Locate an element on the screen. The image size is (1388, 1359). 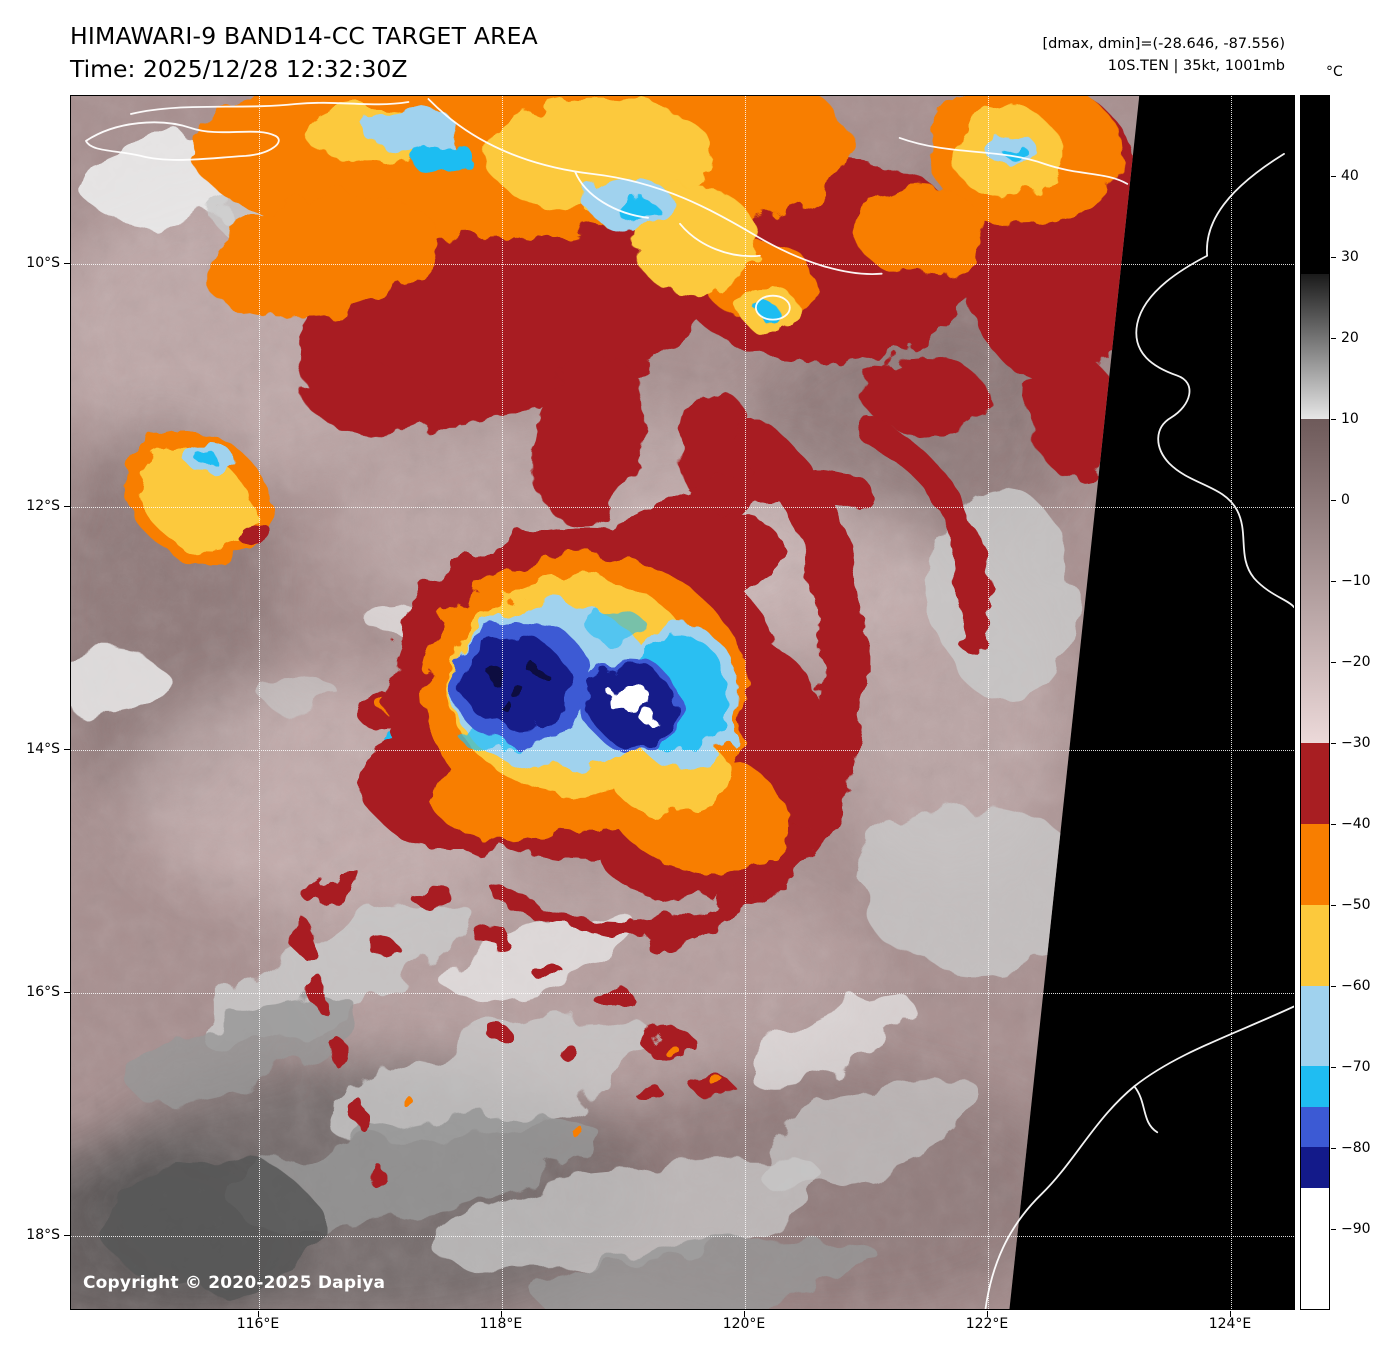
colorbar-tick-label: 0 is located at coordinates (1345, 500).